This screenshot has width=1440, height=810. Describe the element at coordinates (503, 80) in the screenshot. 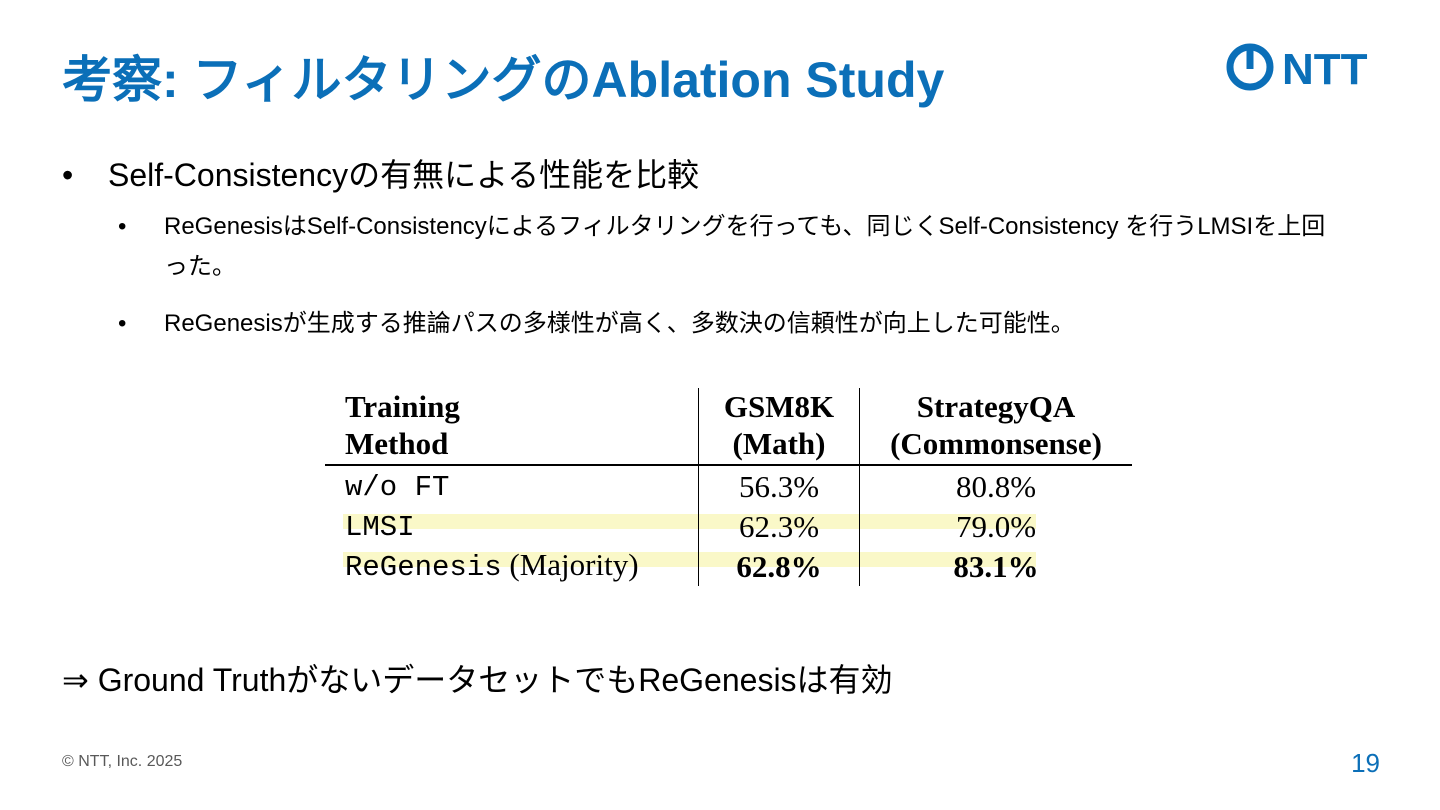

I see `slide-title: 考察: フィルタリングのAblation Study` at that location.